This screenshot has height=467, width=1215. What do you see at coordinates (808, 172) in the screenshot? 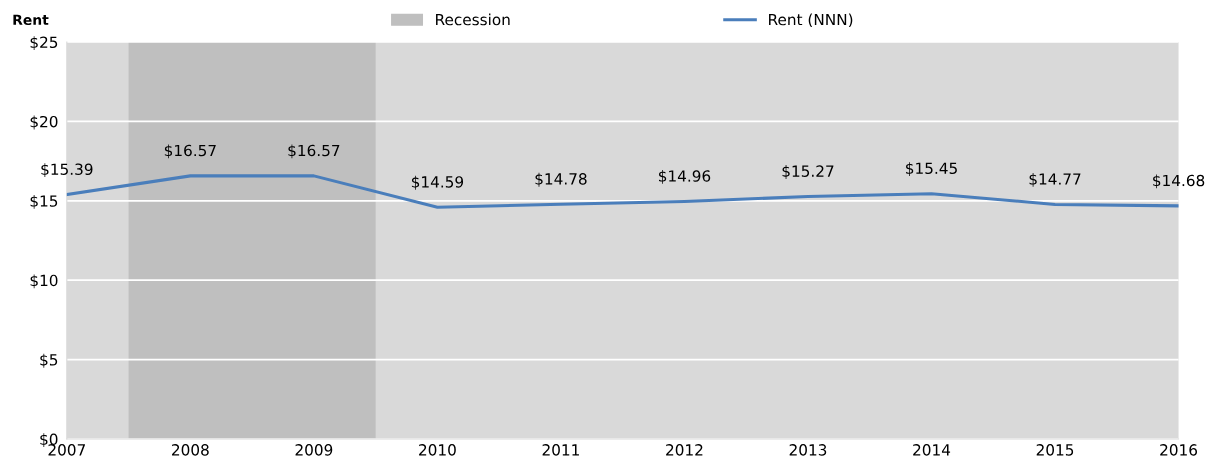
I see `data-label: $15.27` at bounding box center [808, 172].